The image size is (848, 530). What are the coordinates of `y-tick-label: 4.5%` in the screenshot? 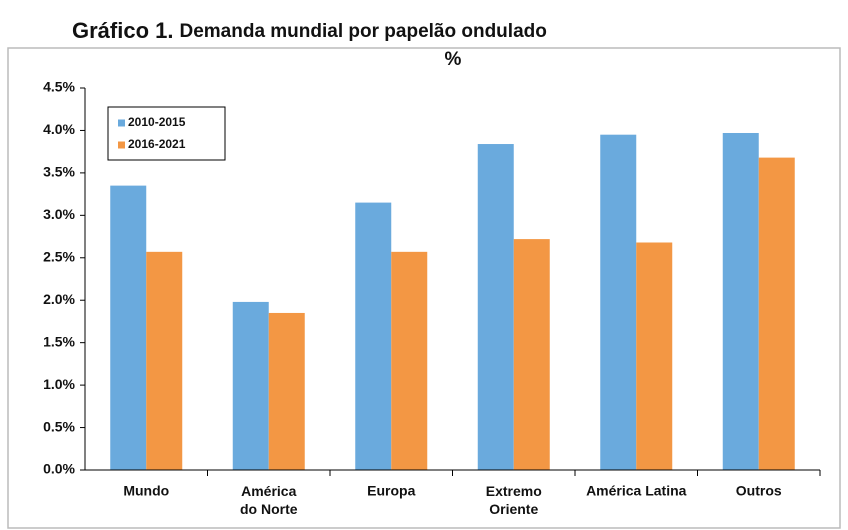 It's located at (59, 87).